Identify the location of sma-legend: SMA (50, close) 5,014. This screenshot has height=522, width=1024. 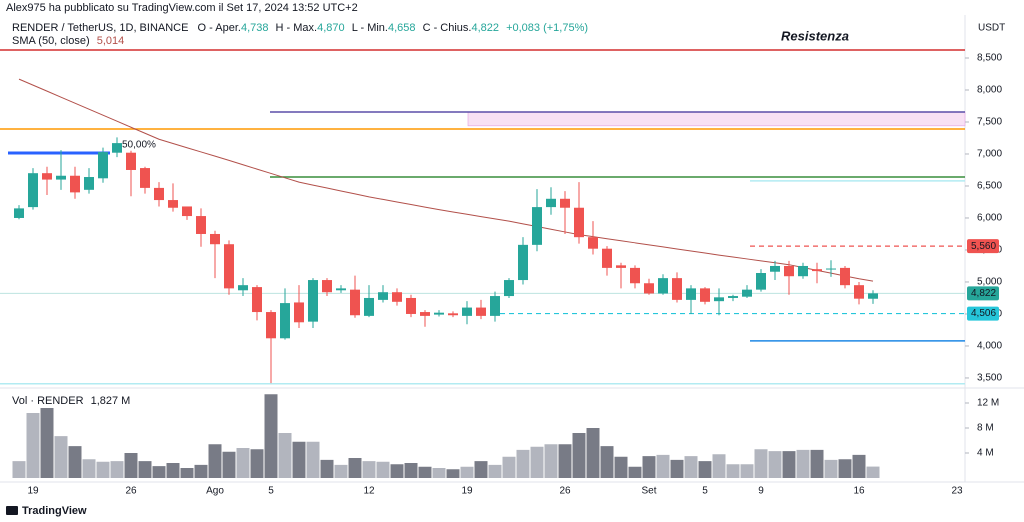
(68, 41).